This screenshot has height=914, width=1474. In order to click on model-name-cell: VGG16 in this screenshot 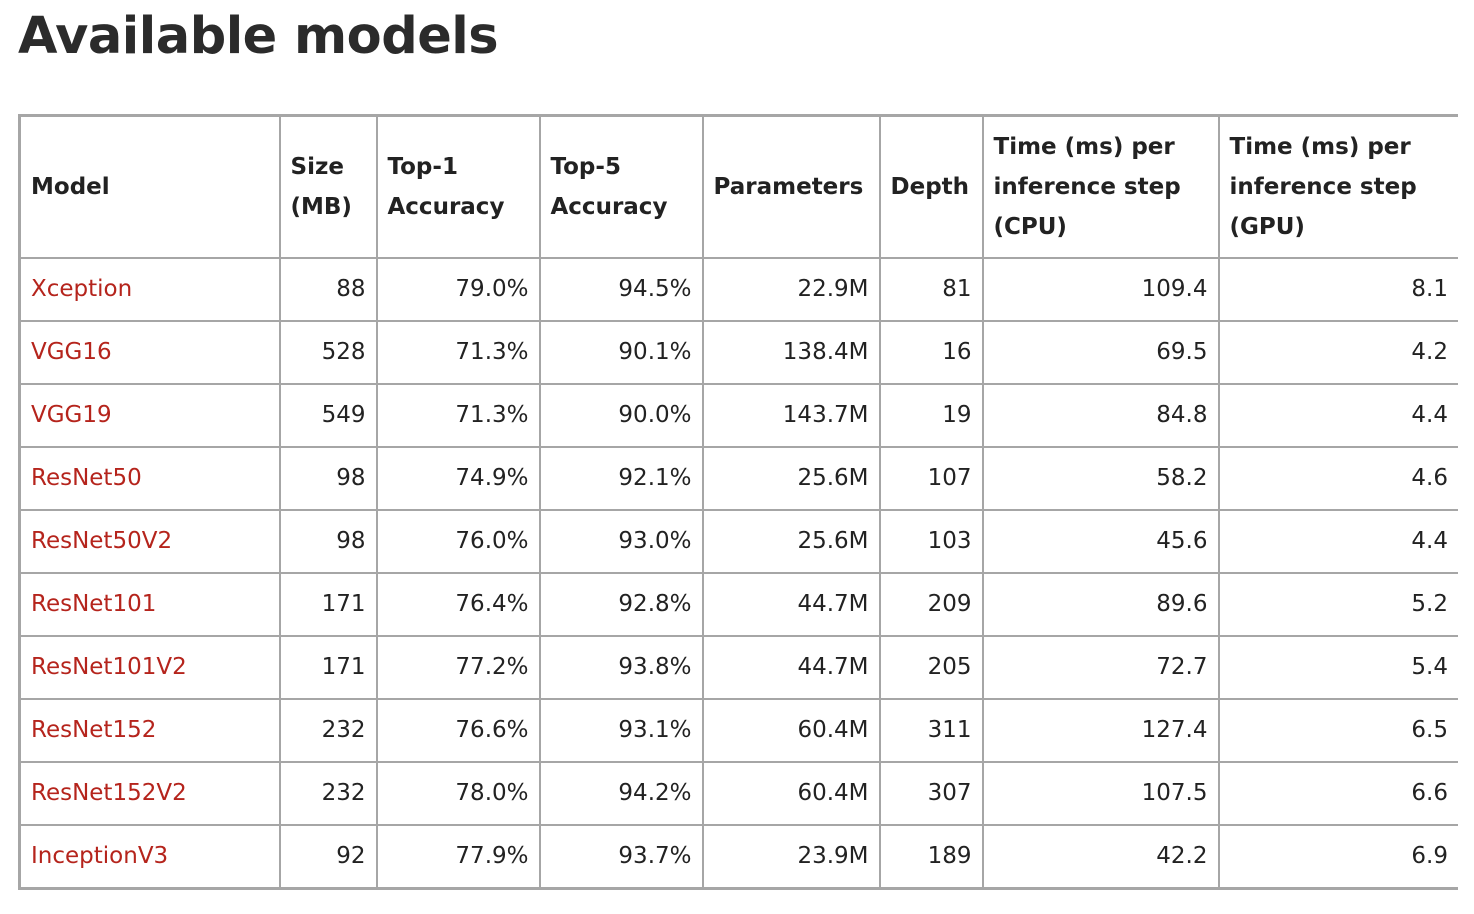, I will do `click(149, 352)`.